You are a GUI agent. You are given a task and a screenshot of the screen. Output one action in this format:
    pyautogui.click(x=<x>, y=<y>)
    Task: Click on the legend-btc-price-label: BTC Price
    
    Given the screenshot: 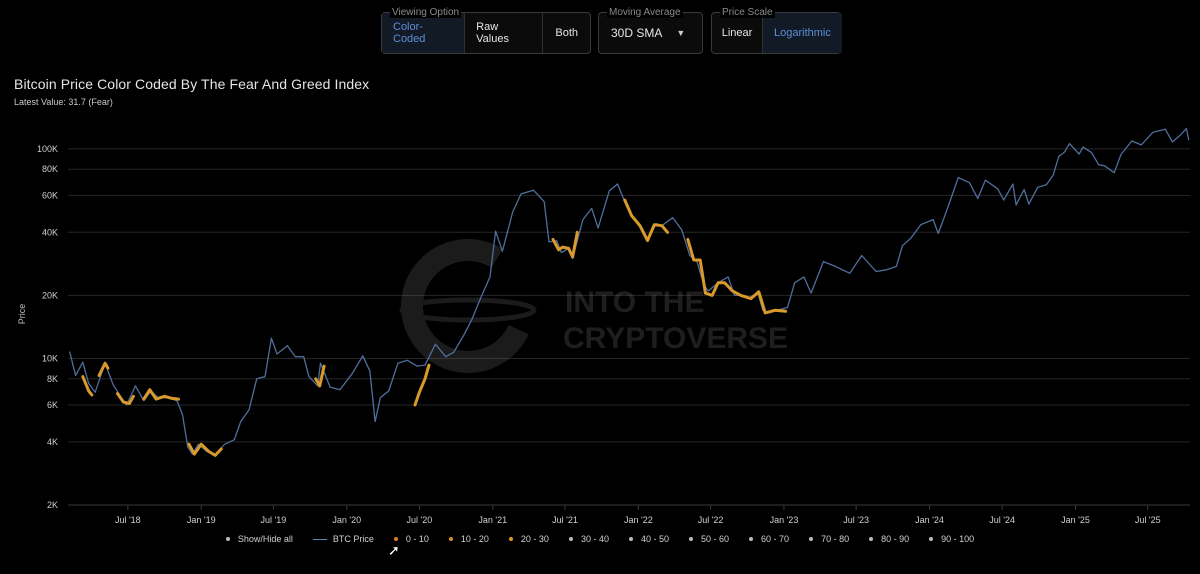 What is the action you would take?
    pyautogui.click(x=353, y=539)
    